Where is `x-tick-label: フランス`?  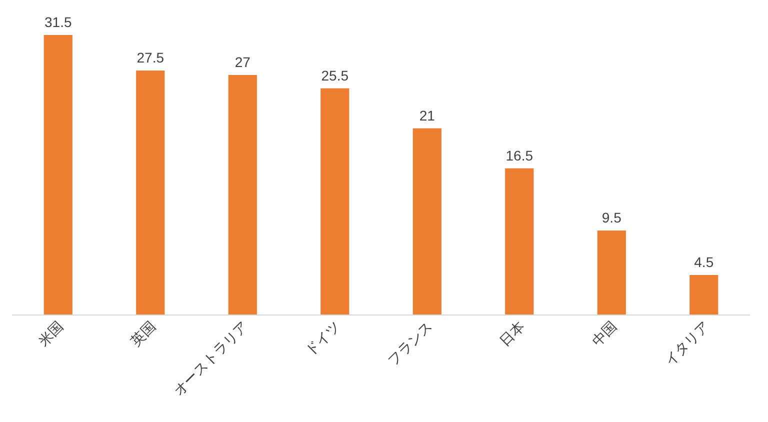 x-tick-label: フランス is located at coordinates (410, 343).